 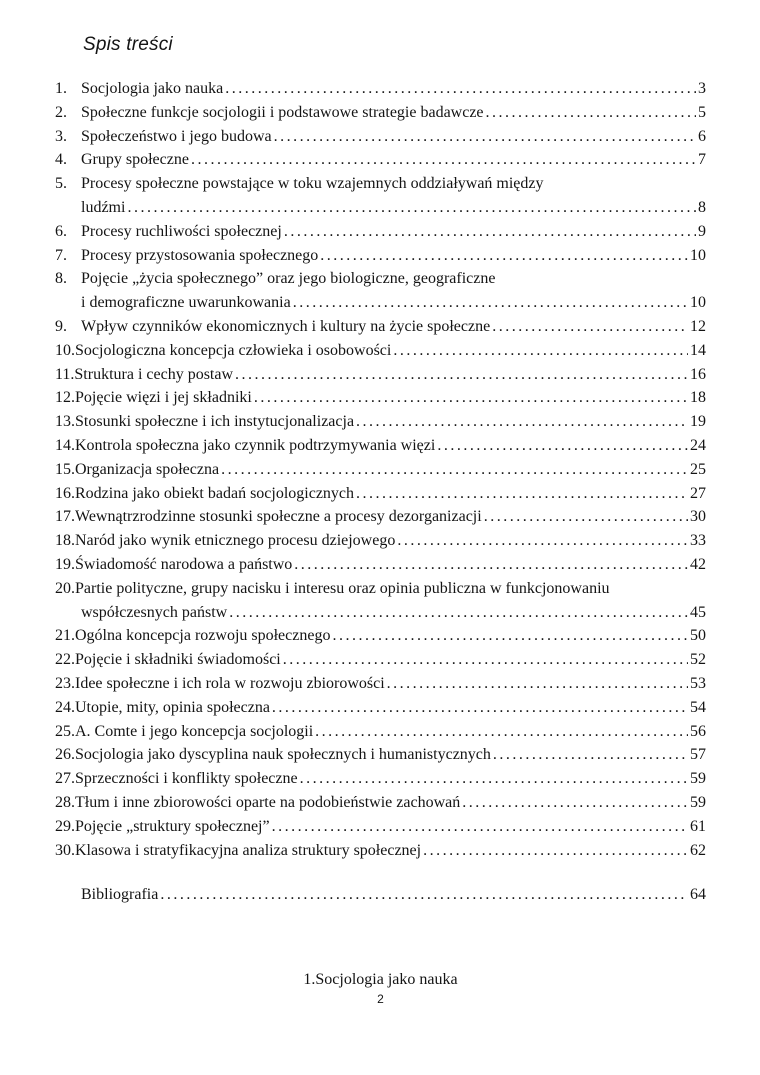 What do you see at coordinates (186, 303) in the screenshot?
I see `toc-entry-label: i demograficzne uwarunkowania` at bounding box center [186, 303].